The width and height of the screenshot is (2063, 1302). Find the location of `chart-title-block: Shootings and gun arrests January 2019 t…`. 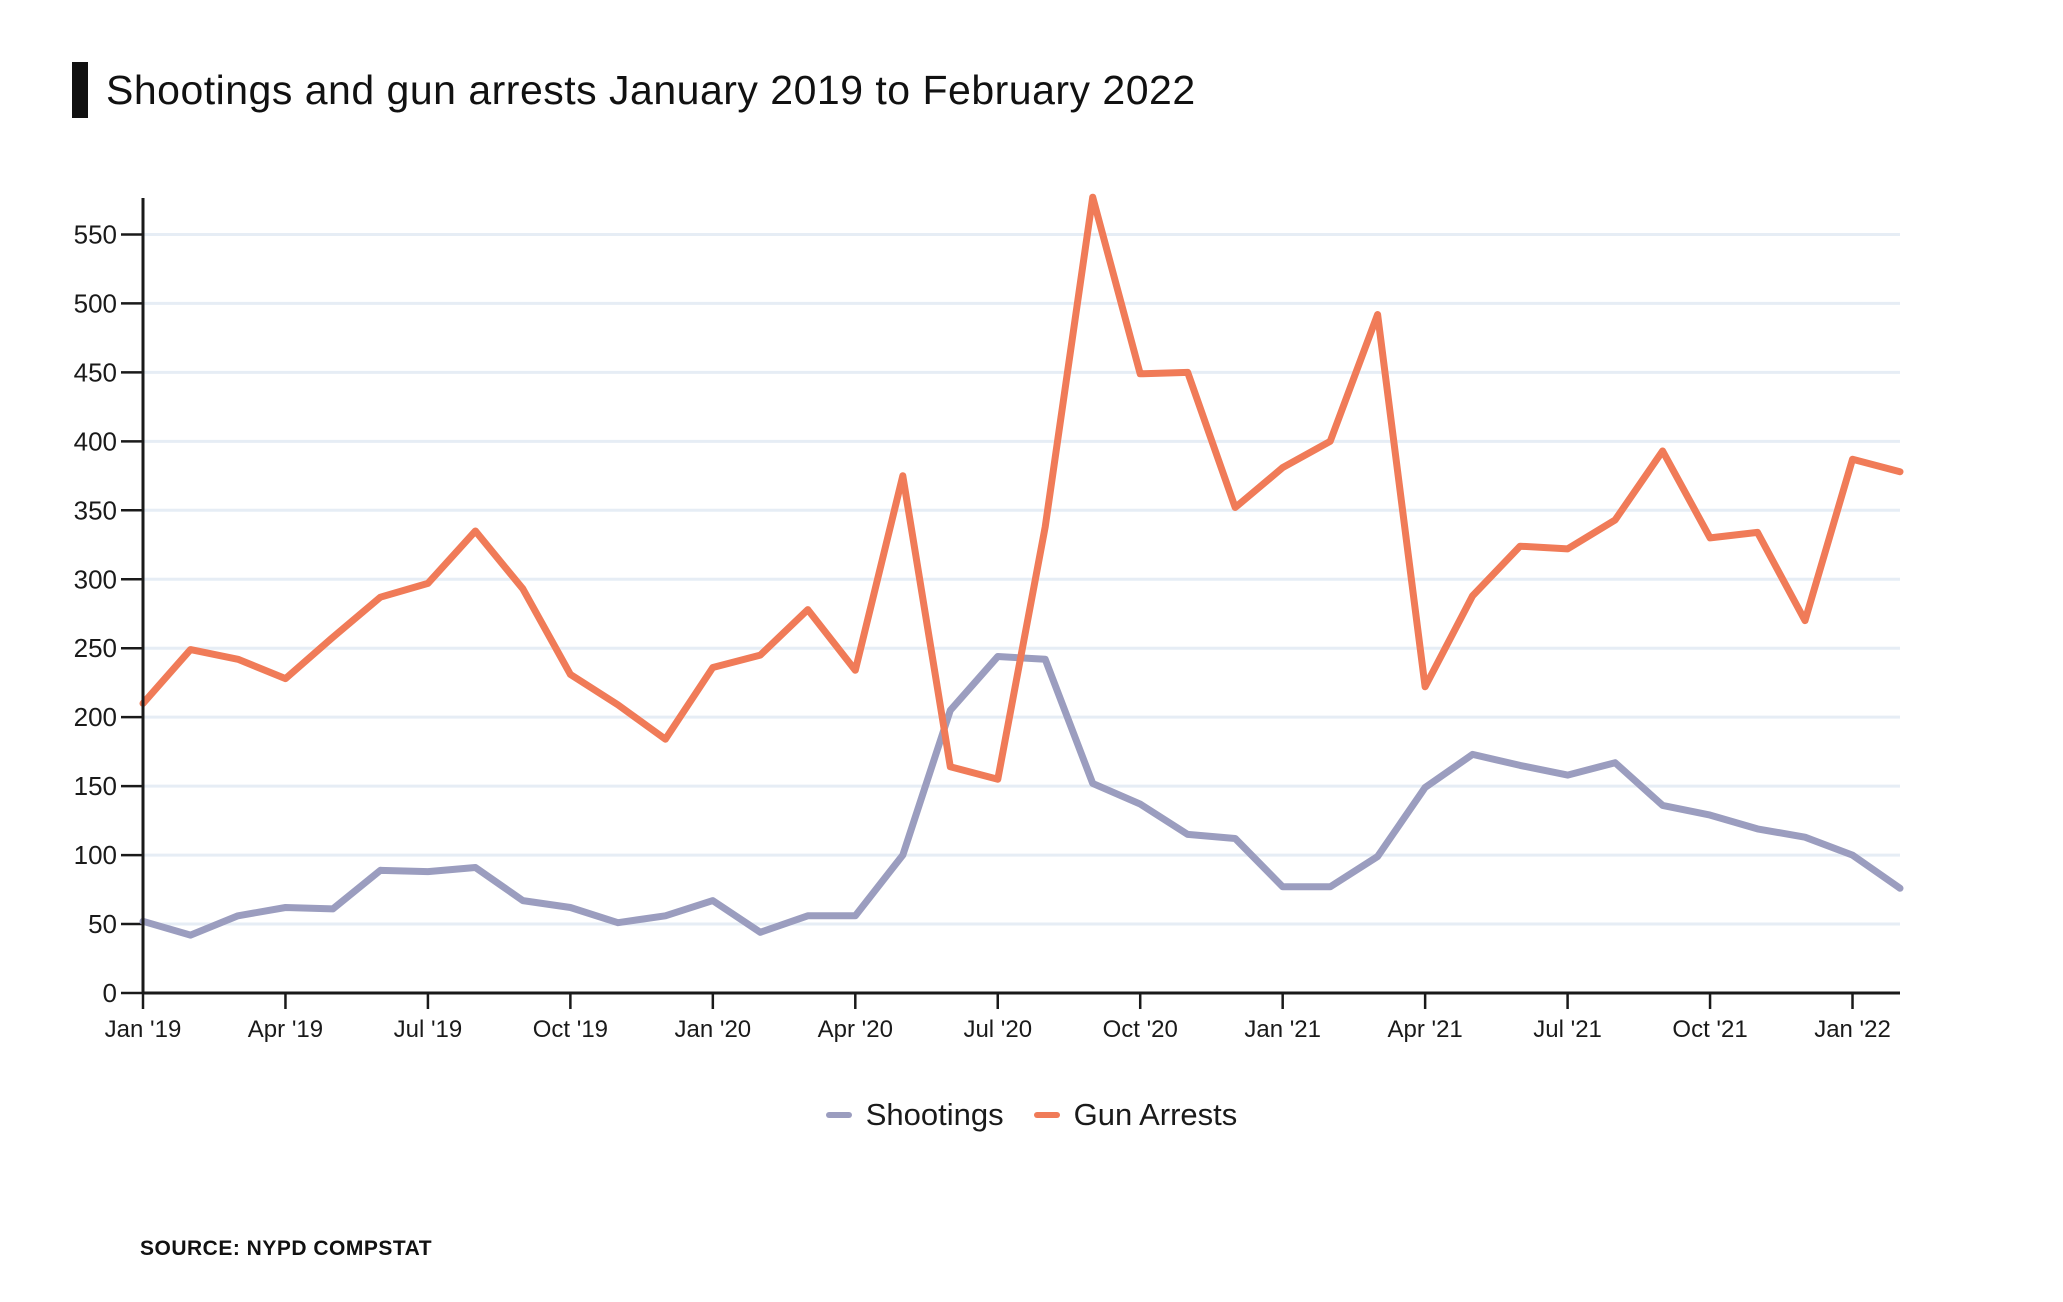

chart-title-block: Shootings and gun arrests January 2019 t… is located at coordinates (634, 90).